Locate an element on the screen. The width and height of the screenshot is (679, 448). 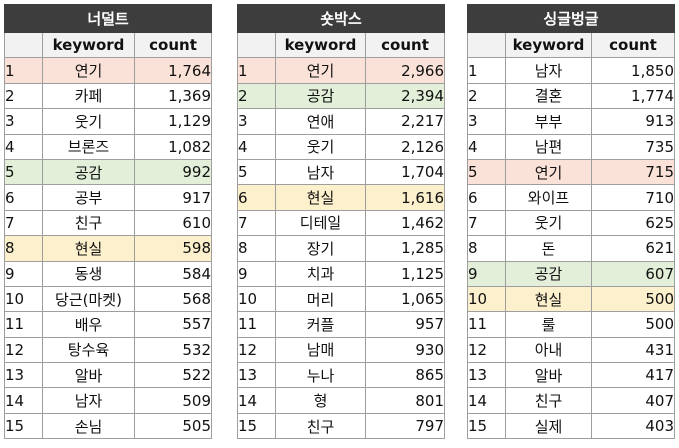
table-row: 10 현실 500 is located at coordinates (571, 299).